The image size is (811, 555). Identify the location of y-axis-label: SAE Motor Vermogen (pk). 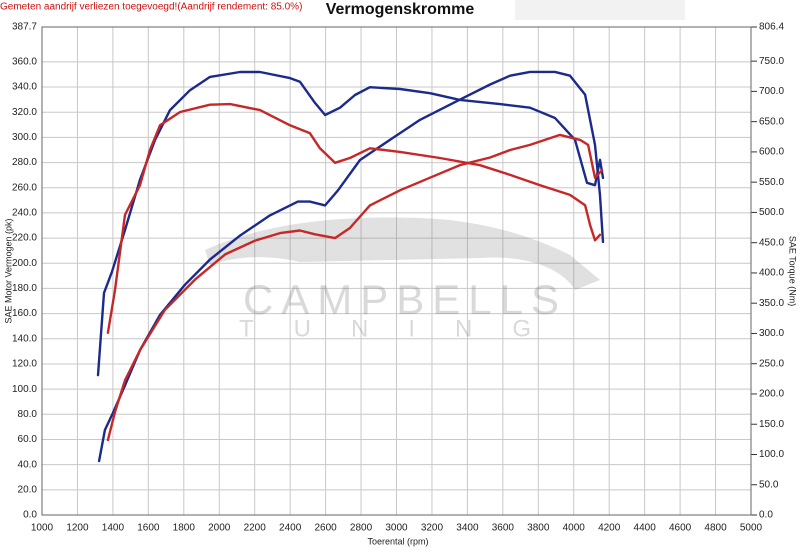
(8, 270).